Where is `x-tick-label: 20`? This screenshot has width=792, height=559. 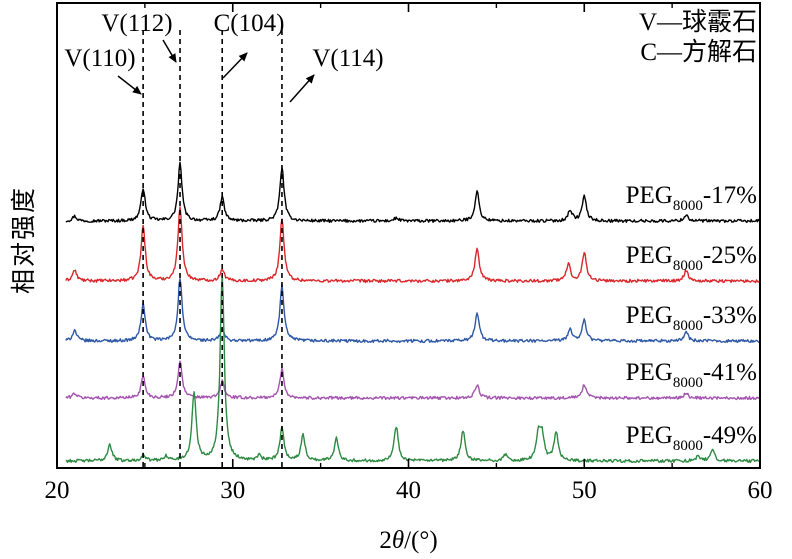 x-tick-label: 20 is located at coordinates (57, 490).